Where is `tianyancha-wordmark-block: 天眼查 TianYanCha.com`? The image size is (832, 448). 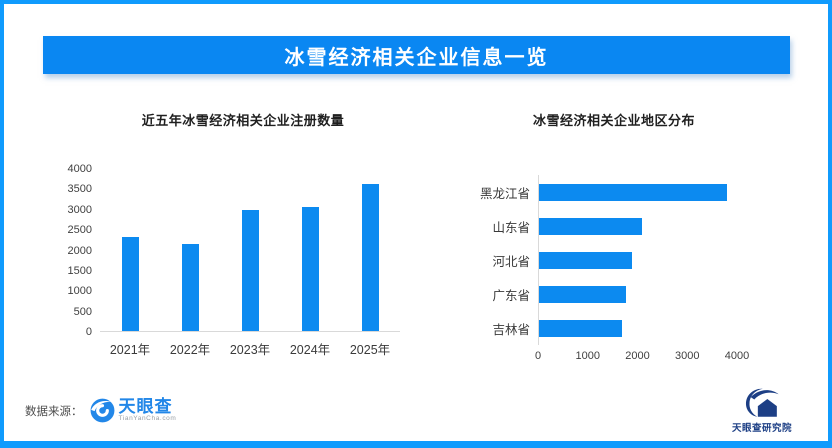
tianyancha-wordmark-block: 天眼查 TianYanCha.com is located at coordinates (148, 410).